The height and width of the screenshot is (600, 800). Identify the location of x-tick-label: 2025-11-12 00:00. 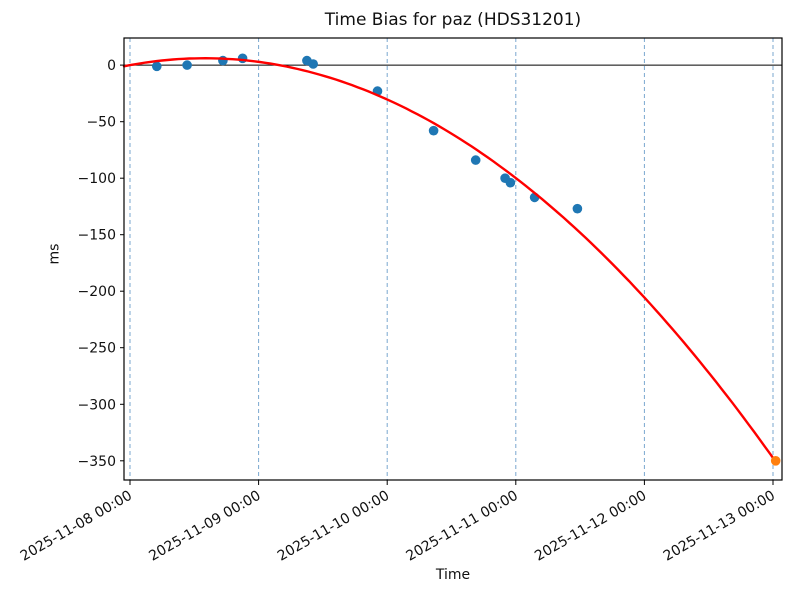
(590, 526).